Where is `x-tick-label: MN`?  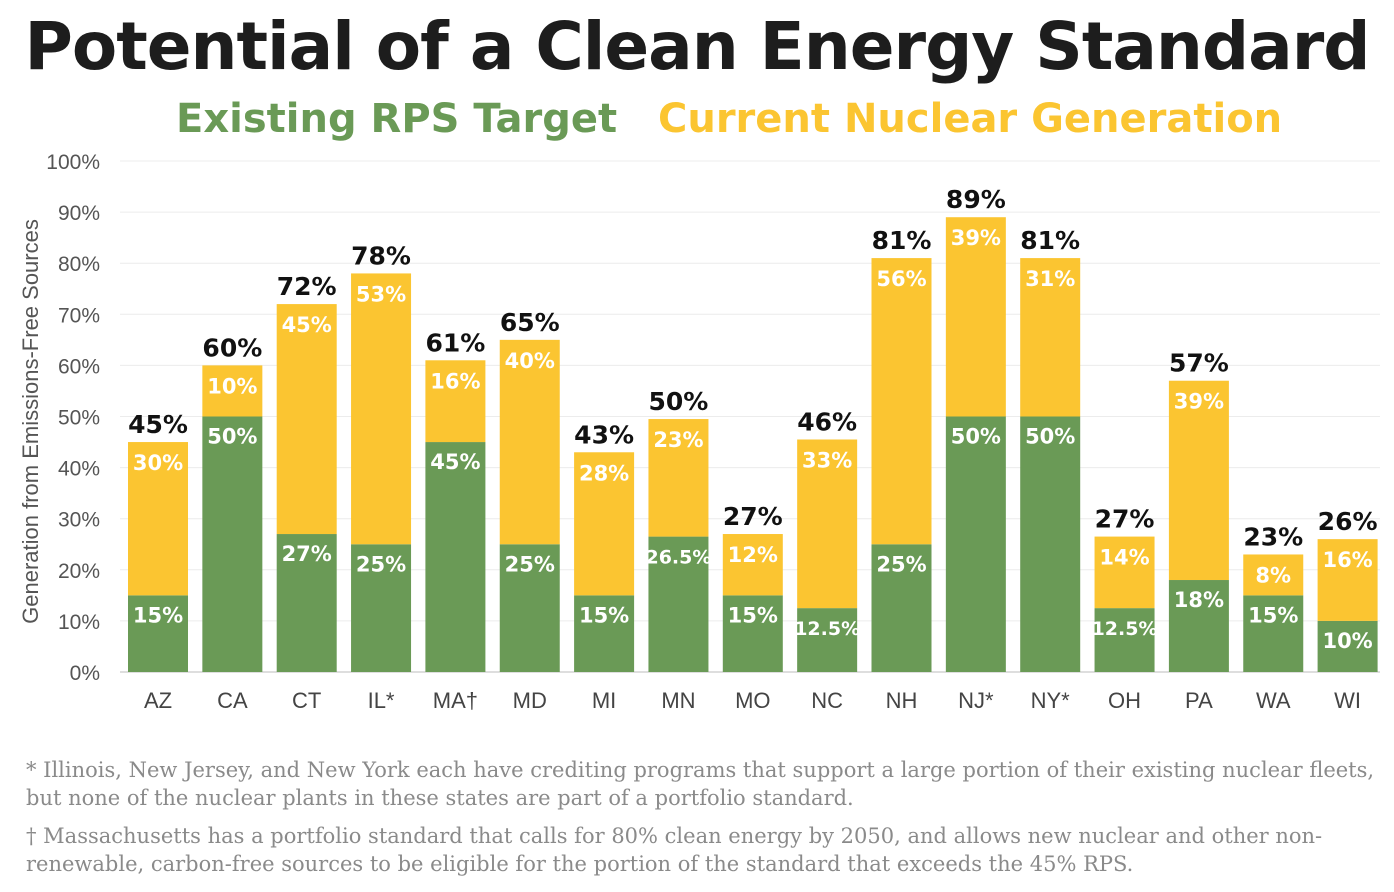 x-tick-label: MN is located at coordinates (678, 700).